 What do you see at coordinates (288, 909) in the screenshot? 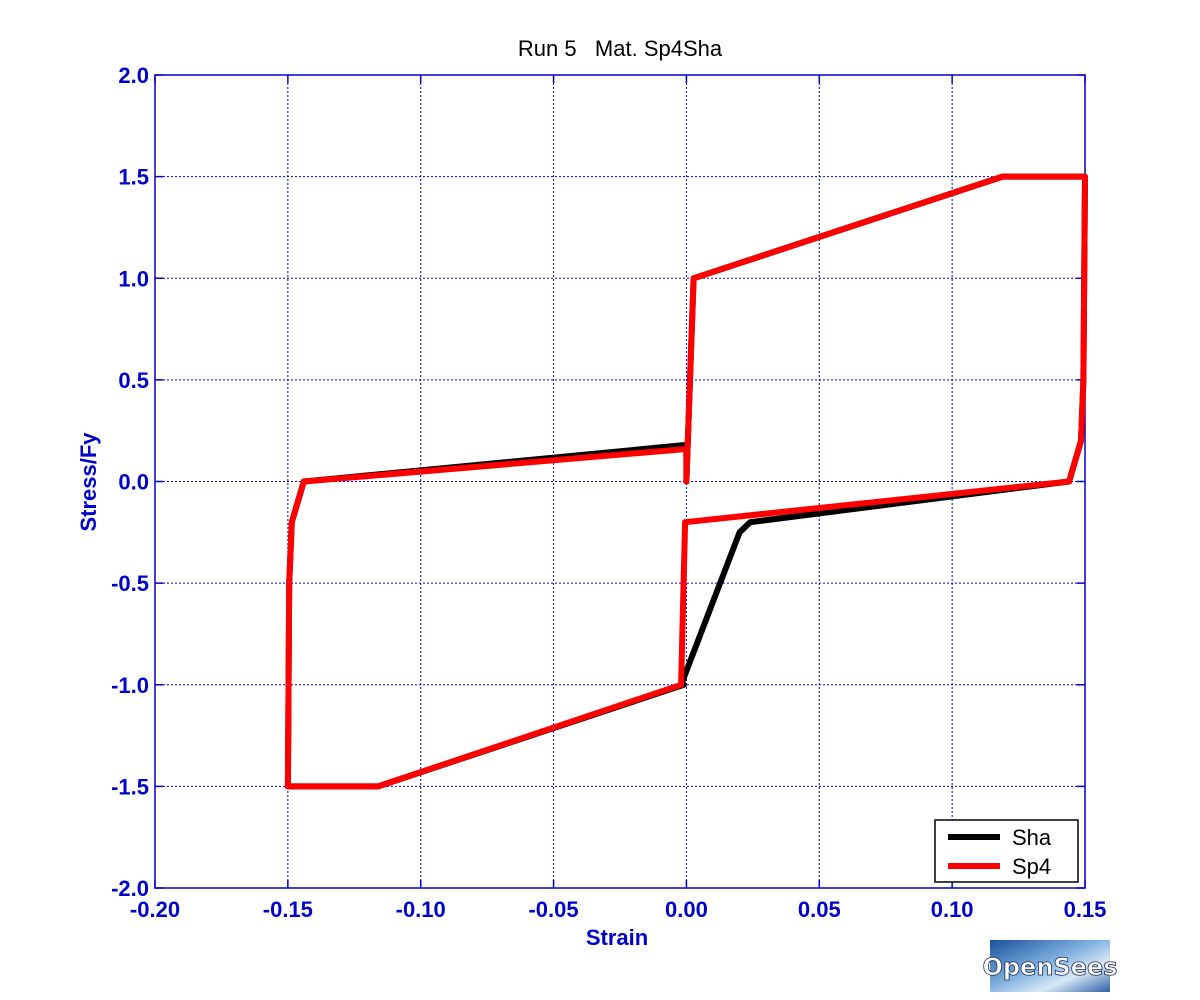
I see `x-tick-label: -0.15` at bounding box center [288, 909].